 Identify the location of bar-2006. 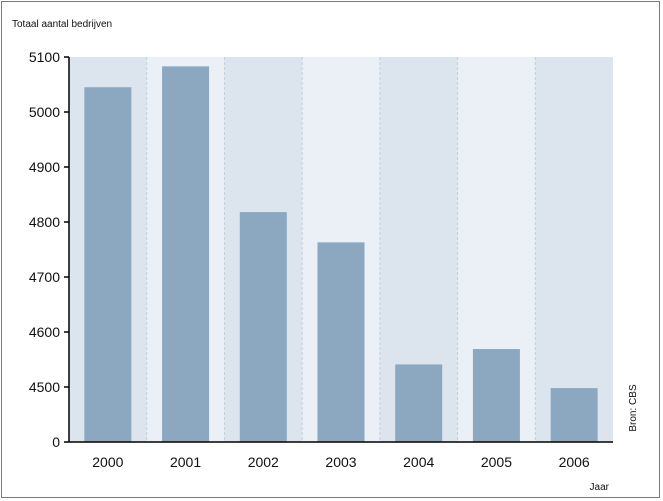
(574, 415).